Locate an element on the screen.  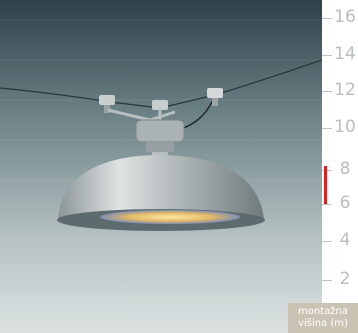
scale-tick-2: 2 is located at coordinates (345, 279).